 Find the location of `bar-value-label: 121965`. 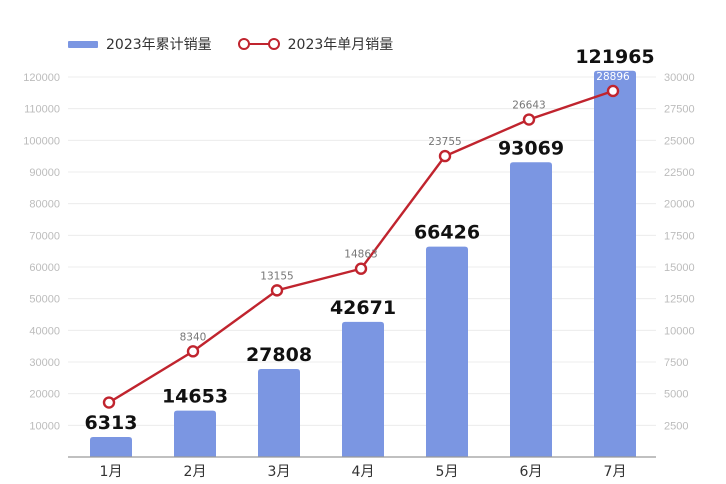

bar-value-label: 121965 is located at coordinates (614, 57).